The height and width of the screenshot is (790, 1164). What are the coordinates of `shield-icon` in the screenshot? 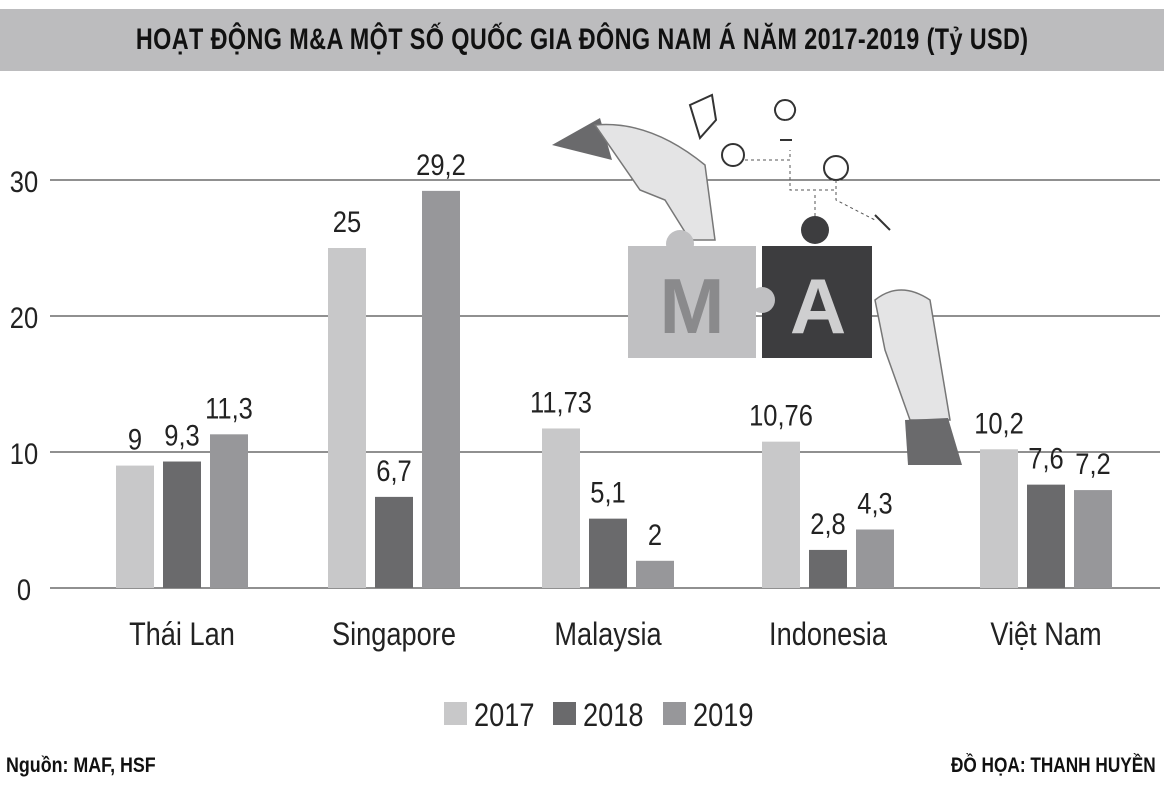 It's located at (703, 116).